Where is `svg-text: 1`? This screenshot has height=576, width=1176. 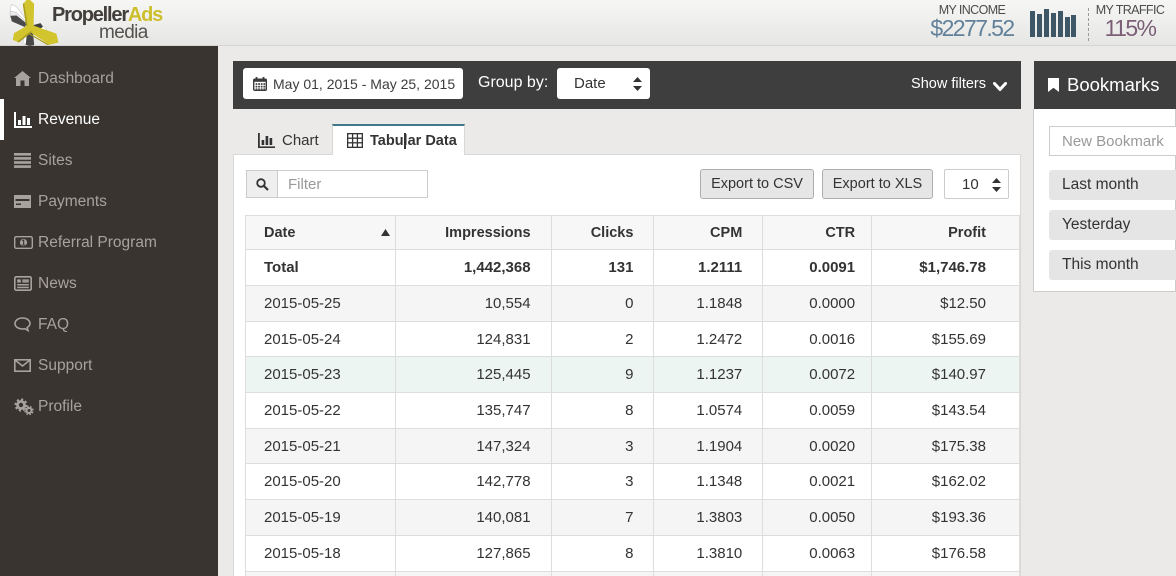
svg-text: 1 is located at coordinates (23, 242).